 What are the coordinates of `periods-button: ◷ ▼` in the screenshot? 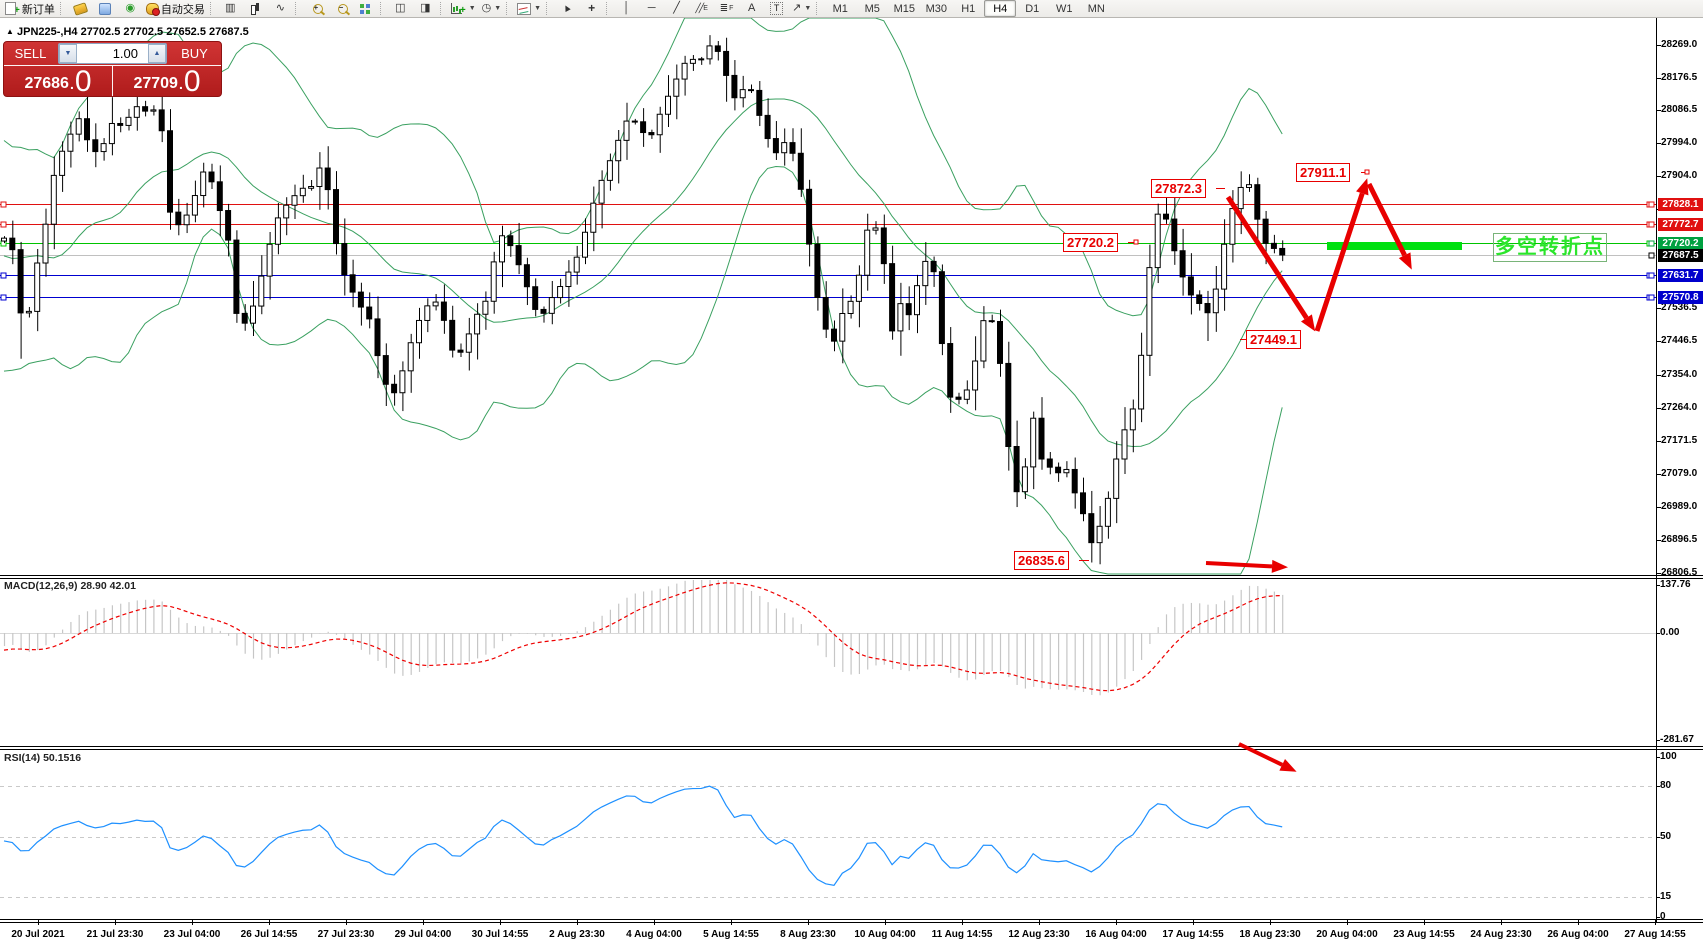 It's located at (491, 8).